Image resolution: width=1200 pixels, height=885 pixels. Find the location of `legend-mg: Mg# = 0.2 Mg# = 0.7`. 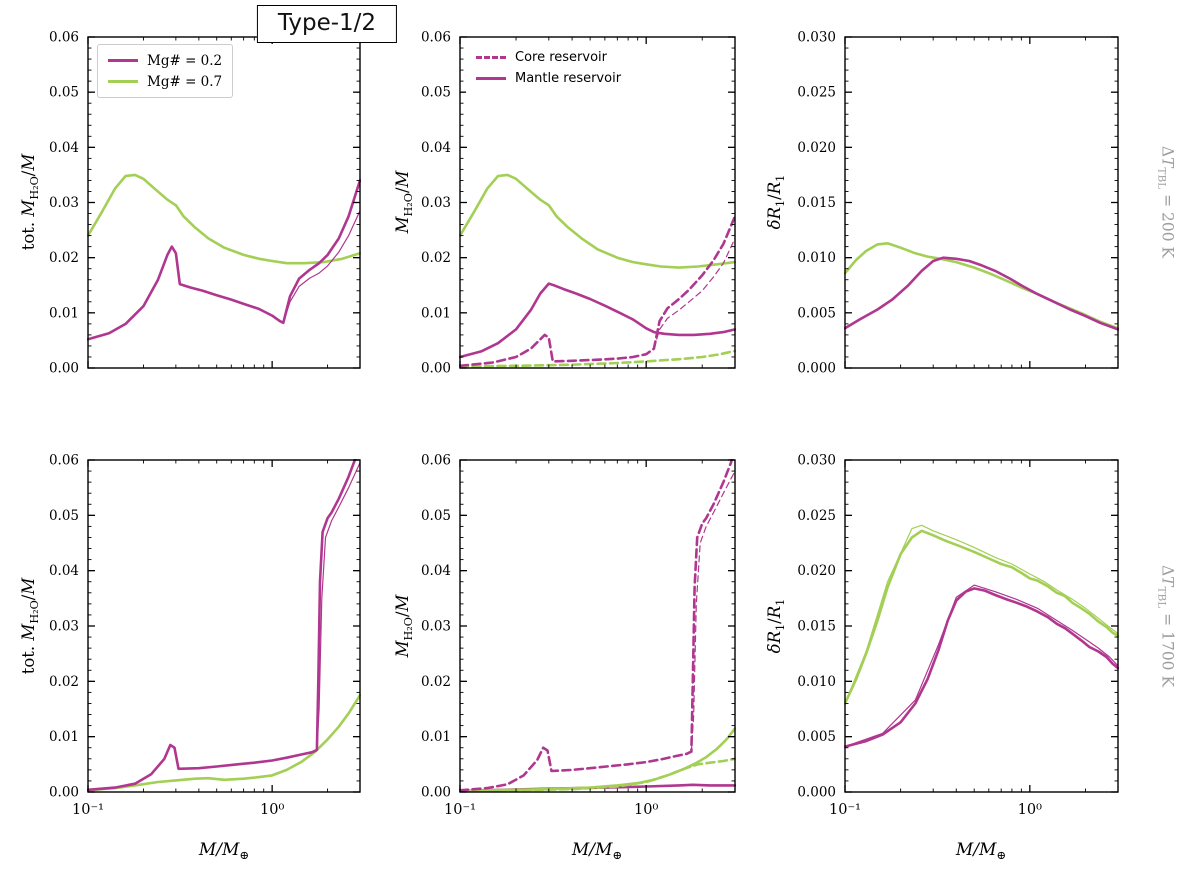

legend-mg: Mg# = 0.2 Mg# = 0.7 is located at coordinates (165, 71).